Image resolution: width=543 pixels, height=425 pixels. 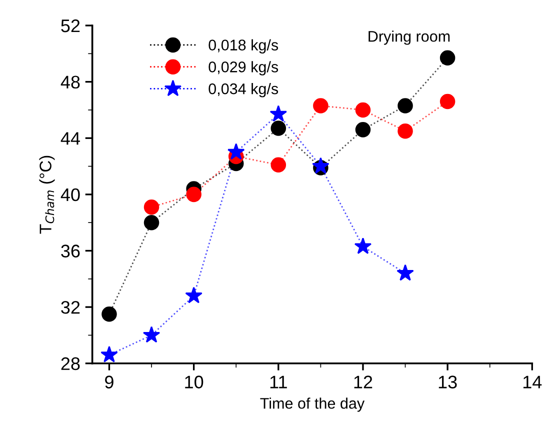 I want to click on legend-label: 0,018 kg/s, so click(x=243, y=46).